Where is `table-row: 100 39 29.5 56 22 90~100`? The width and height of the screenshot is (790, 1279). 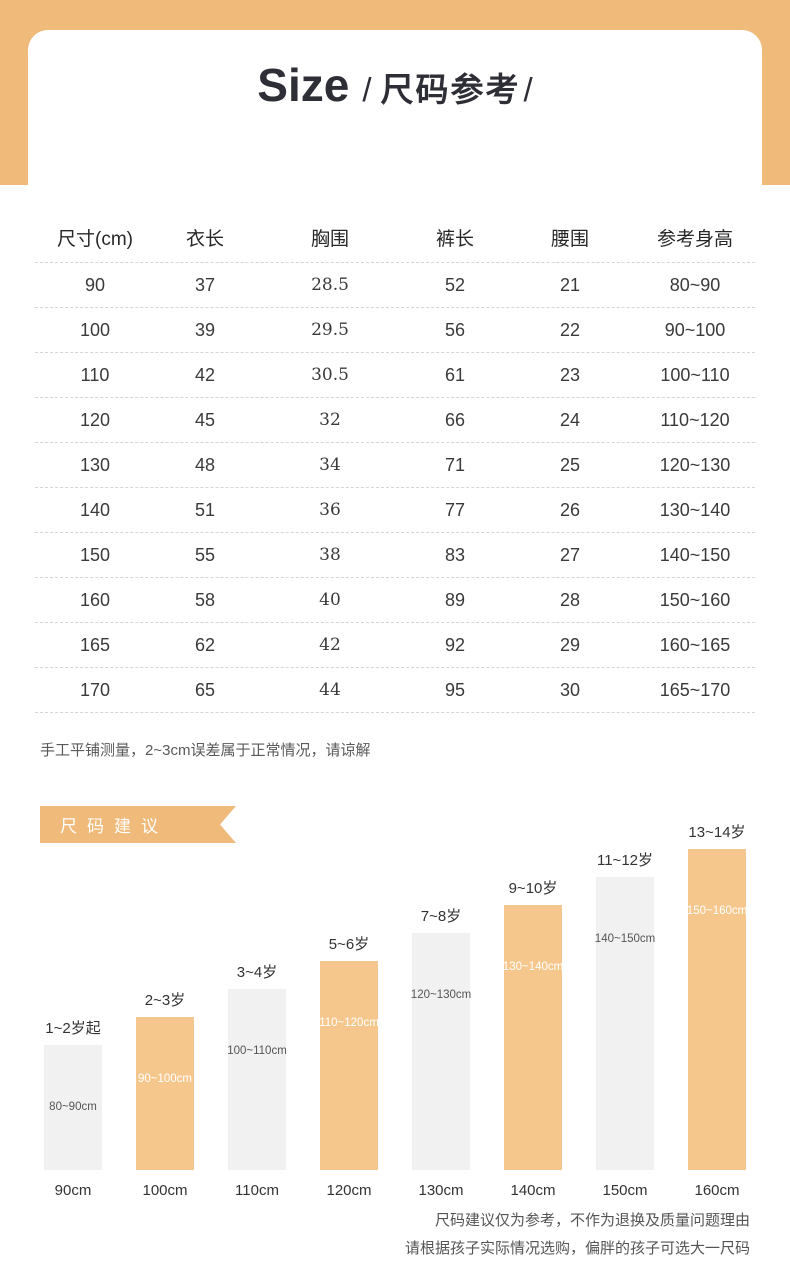
table-row: 100 39 29.5 56 22 90~100 is located at coordinates (395, 330).